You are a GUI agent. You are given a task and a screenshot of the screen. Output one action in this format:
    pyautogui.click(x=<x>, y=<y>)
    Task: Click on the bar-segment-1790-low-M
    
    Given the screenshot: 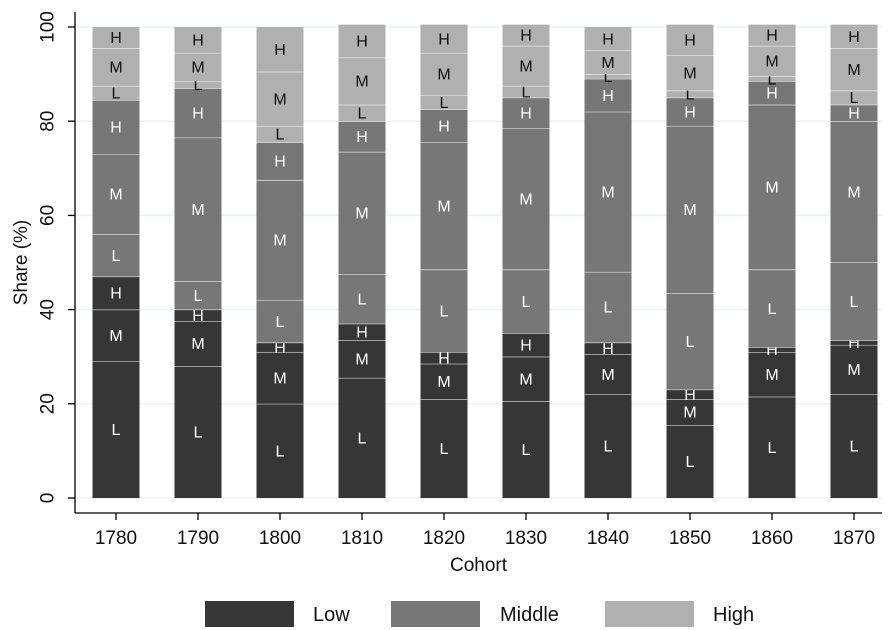 What is the action you would take?
    pyautogui.click(x=198, y=344)
    